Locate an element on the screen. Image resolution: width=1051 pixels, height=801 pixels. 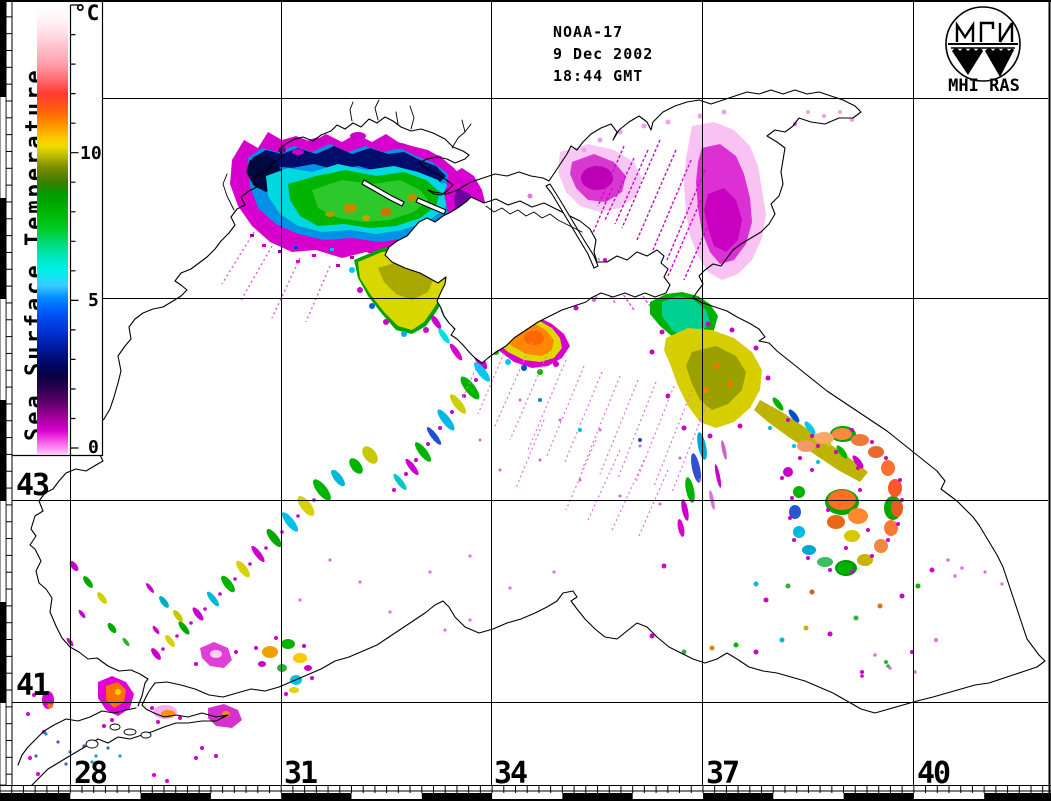
coastline-dzharylgach is located at coordinates (431, 206).